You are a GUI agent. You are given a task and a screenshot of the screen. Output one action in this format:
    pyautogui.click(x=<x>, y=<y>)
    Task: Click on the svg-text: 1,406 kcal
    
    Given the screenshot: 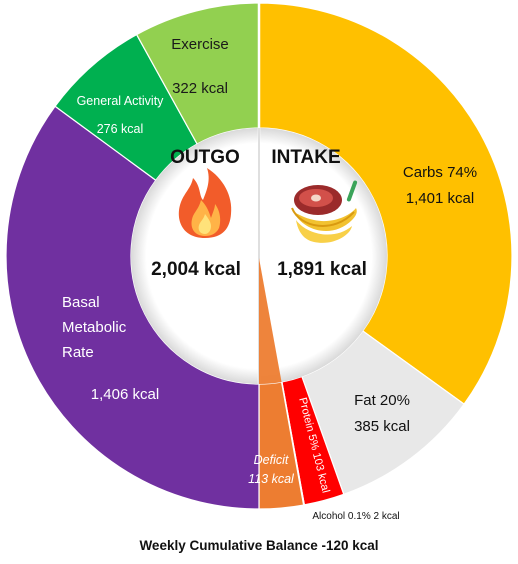 What is the action you would take?
    pyautogui.click(x=125, y=394)
    